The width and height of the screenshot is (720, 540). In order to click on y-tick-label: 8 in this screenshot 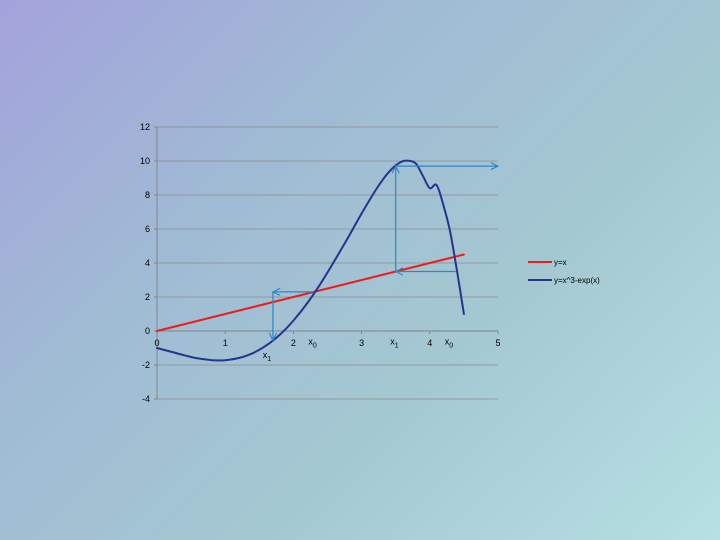, I will do `click(147, 195)`.